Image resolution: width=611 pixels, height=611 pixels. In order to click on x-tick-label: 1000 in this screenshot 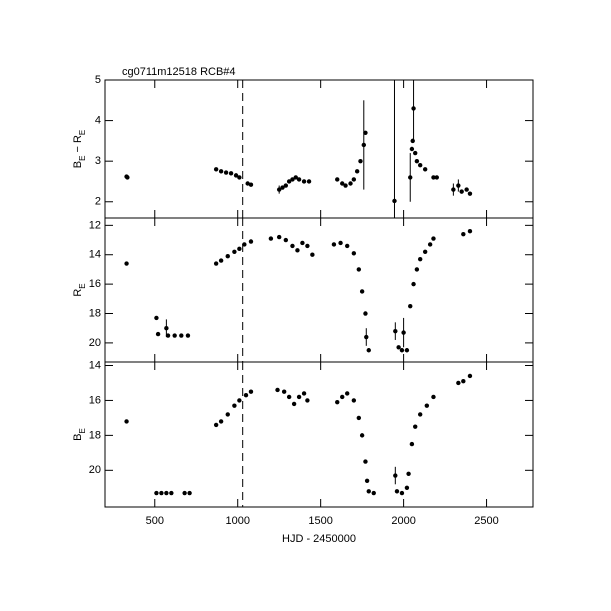, I will do `click(237, 521)`.